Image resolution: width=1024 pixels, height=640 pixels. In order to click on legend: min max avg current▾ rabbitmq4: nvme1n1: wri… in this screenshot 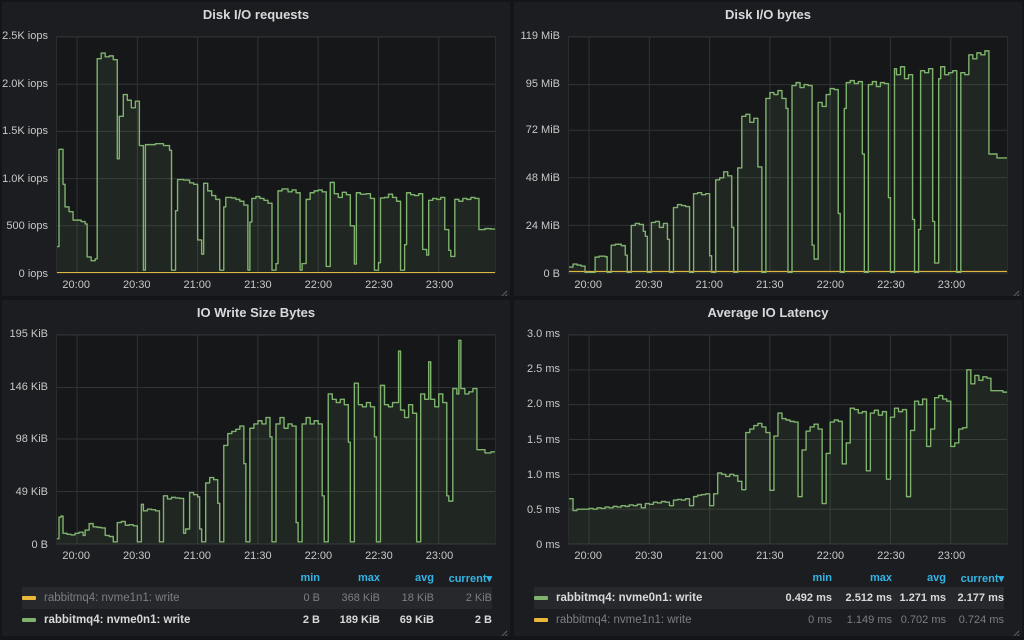, I will do `click(256, 601)`.